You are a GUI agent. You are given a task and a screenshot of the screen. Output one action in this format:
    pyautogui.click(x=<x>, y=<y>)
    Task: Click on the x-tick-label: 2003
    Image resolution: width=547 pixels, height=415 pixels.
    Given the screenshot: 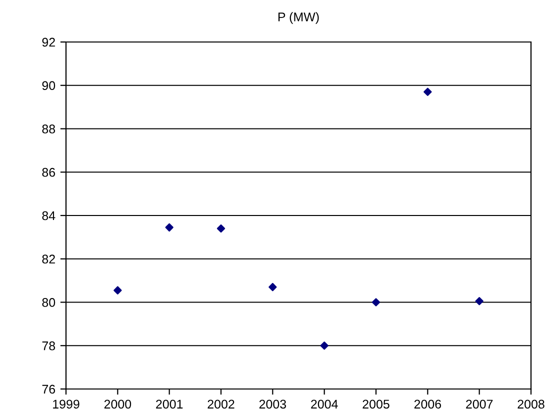 What is the action you would take?
    pyautogui.click(x=272, y=404)
    